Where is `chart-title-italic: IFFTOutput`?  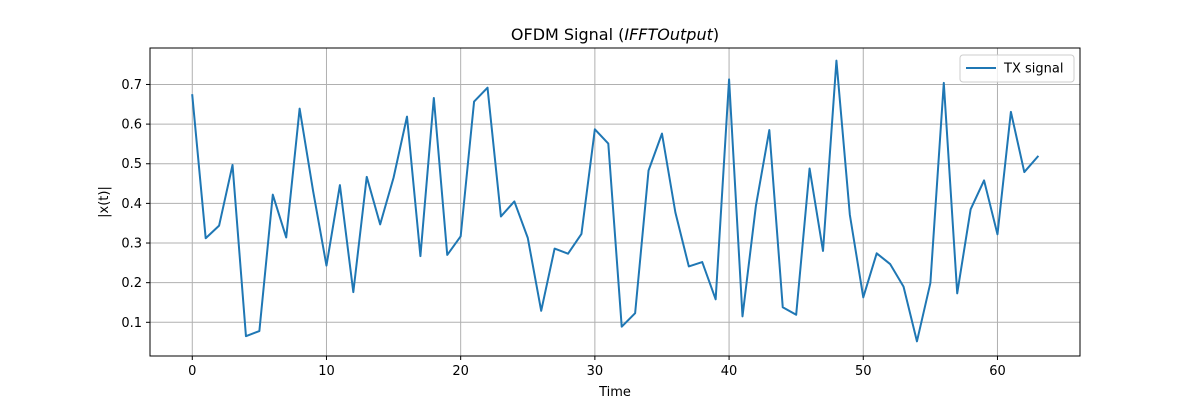 chart-title-italic: IFFTOutput is located at coordinates (668, 34).